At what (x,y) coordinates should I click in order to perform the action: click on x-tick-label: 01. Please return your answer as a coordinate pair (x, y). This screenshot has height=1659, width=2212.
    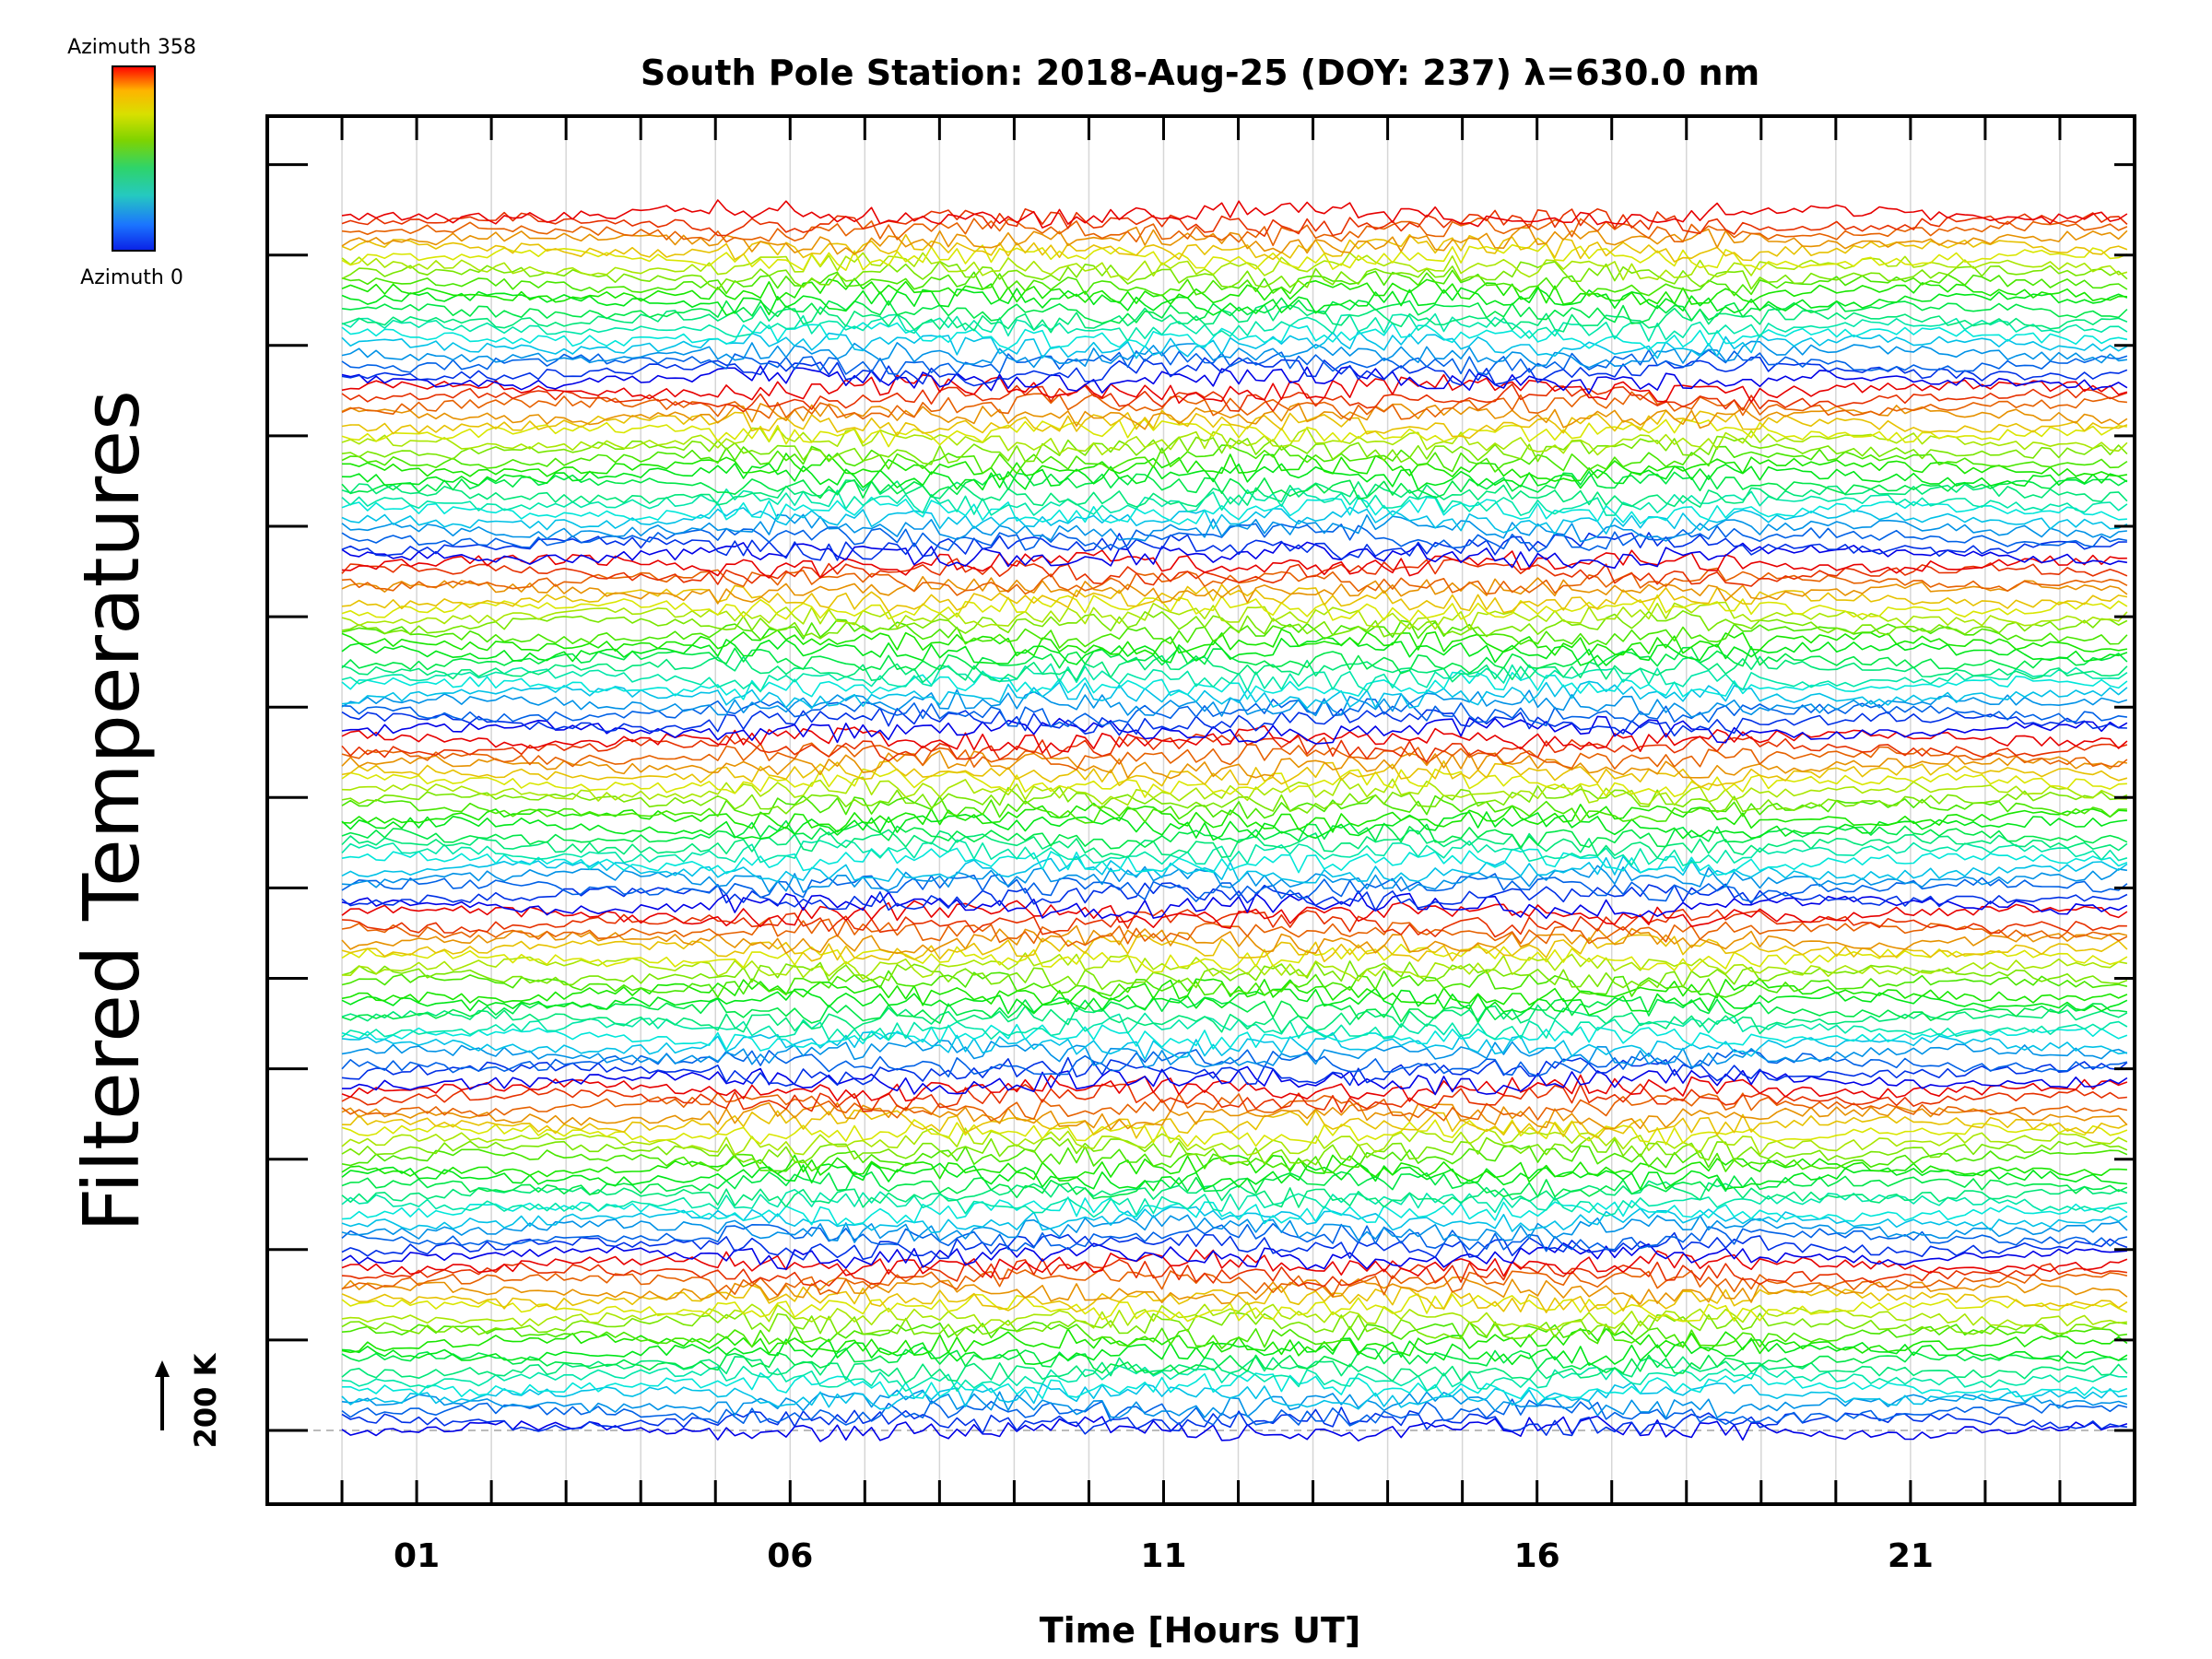
    Looking at the image, I should click on (417, 1556).